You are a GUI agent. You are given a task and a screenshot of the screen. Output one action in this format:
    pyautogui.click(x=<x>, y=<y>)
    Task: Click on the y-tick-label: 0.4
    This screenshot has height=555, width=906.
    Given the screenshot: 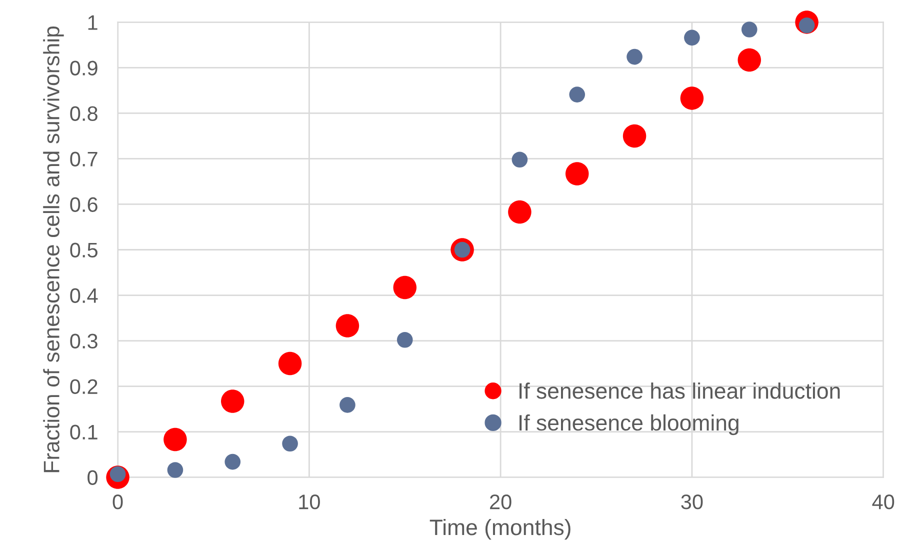 What is the action you would take?
    pyautogui.click(x=84, y=296)
    